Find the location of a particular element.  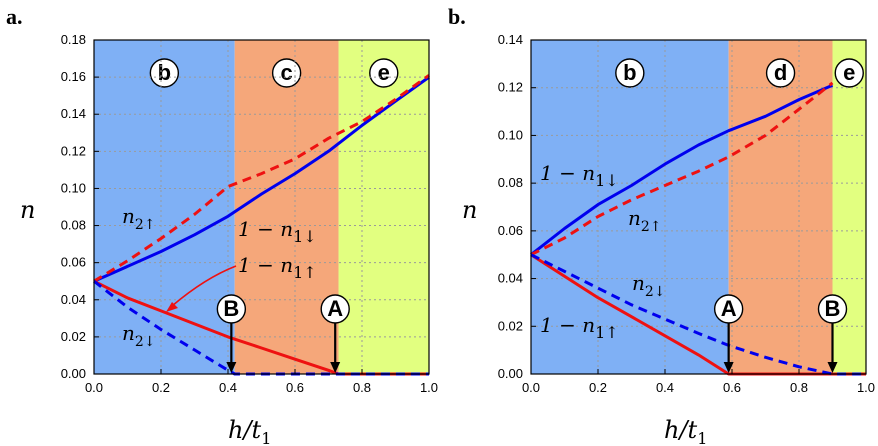

panel-b-marker-B-label: B is located at coordinates (833, 308).